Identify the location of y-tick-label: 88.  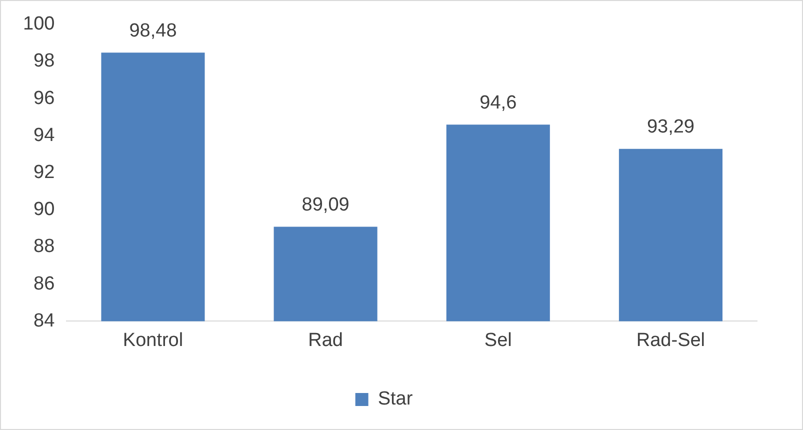
(44, 247).